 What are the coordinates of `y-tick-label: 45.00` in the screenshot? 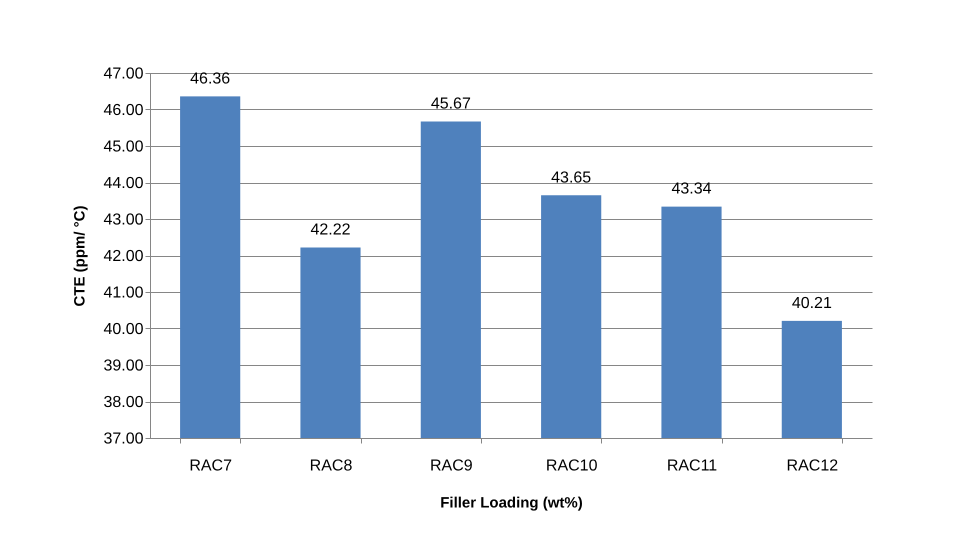 It's located at (123, 147).